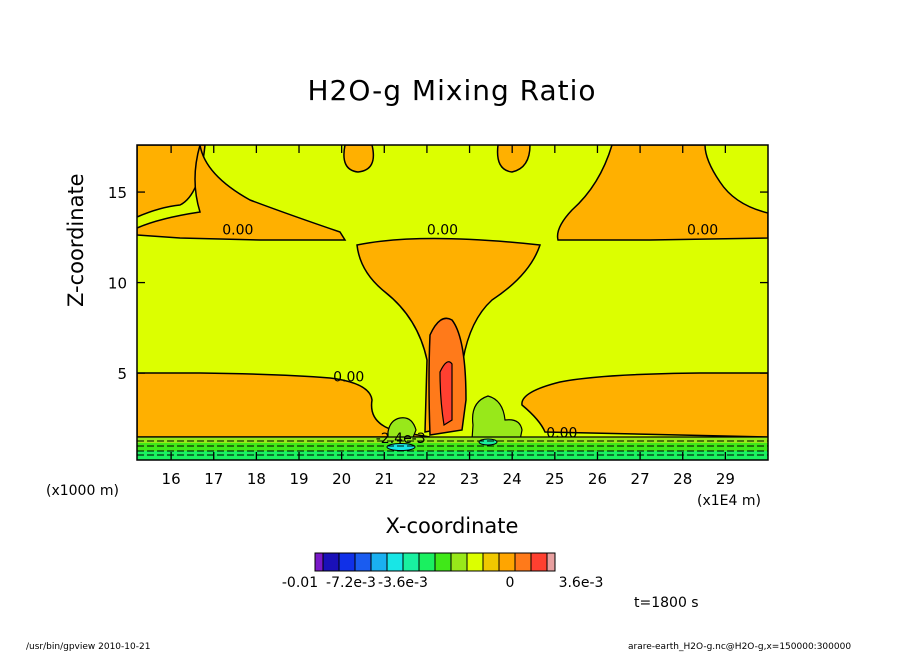 This screenshot has height=654, width=904. I want to click on chart-title: H2O-g Mixing Ratio, so click(452, 90).